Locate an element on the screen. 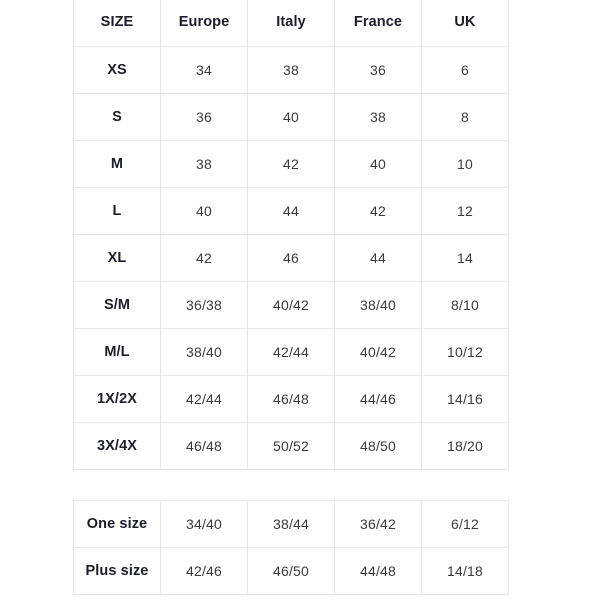  table-row: Plus size 42/46 46/50 44/48 14/18 is located at coordinates (291, 571).